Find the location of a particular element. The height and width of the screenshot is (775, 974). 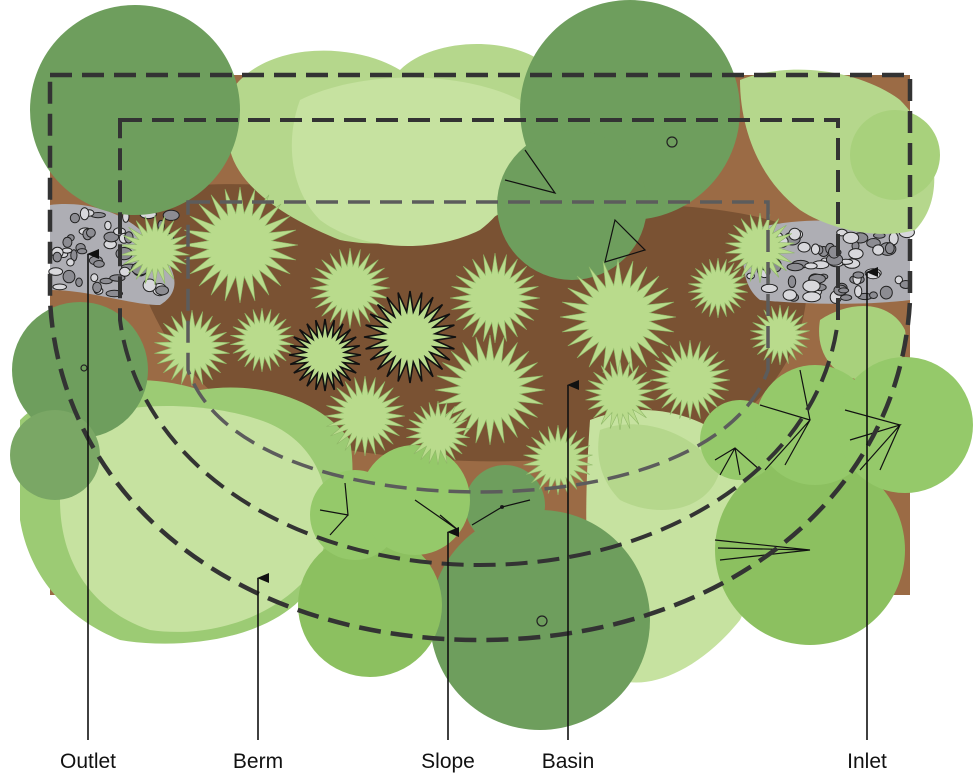

tree-right-c is located at coordinates (905, 425).